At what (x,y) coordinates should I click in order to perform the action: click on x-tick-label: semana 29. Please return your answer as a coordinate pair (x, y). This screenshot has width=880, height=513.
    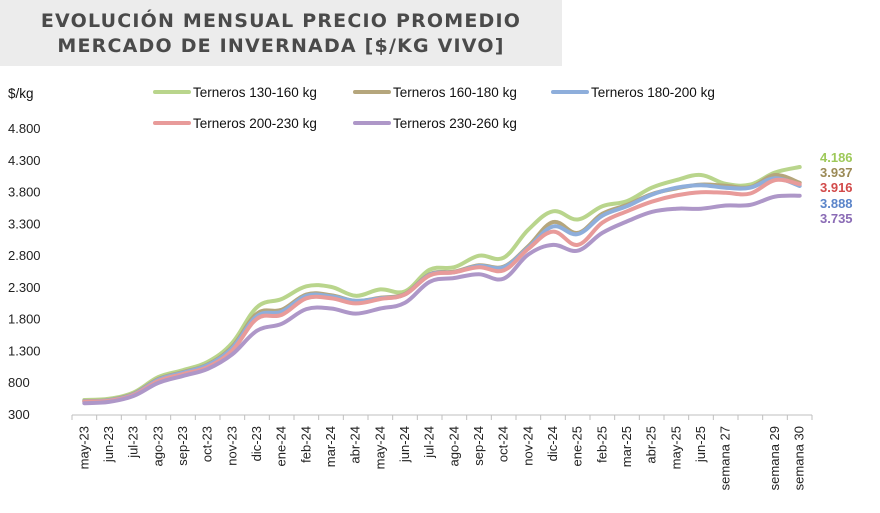
    Looking at the image, I should click on (774, 458).